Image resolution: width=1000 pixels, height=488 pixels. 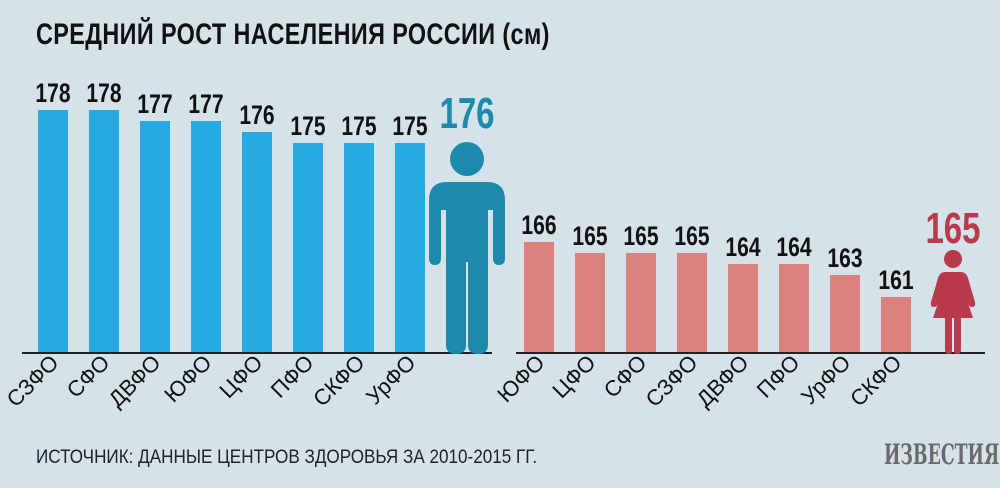 What do you see at coordinates (293, 34) in the screenshot?
I see `chart-title: СРЕДНИЙ РОСТ НАСЕЛЕНИЯ РОССИИ (см)` at bounding box center [293, 34].